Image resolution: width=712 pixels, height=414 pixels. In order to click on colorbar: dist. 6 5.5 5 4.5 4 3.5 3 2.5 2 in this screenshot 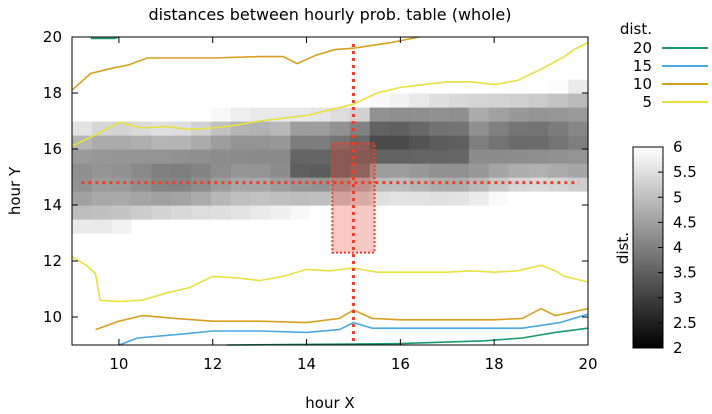, I will do `click(655, 247)`.